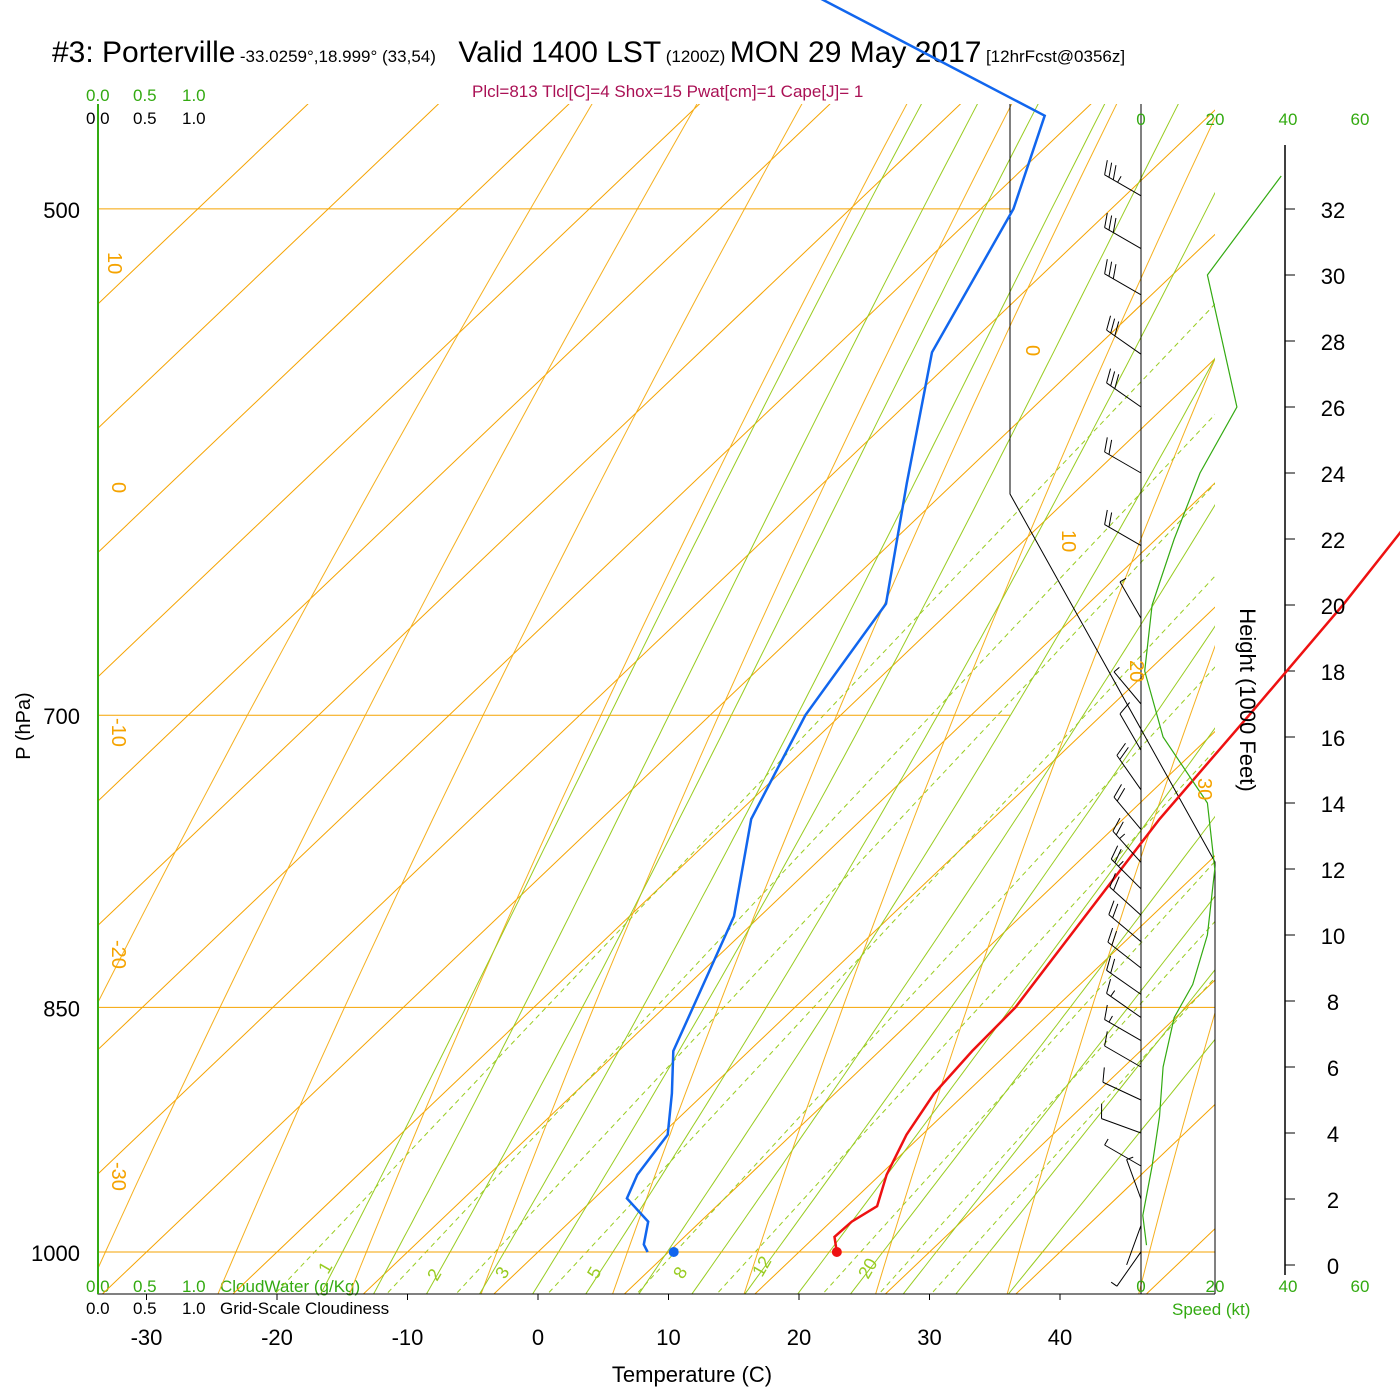 The image size is (1400, 1400). What do you see at coordinates (1212, 710) in the screenshot?
I see `wind-speed-profile-line` at bounding box center [1212, 710].